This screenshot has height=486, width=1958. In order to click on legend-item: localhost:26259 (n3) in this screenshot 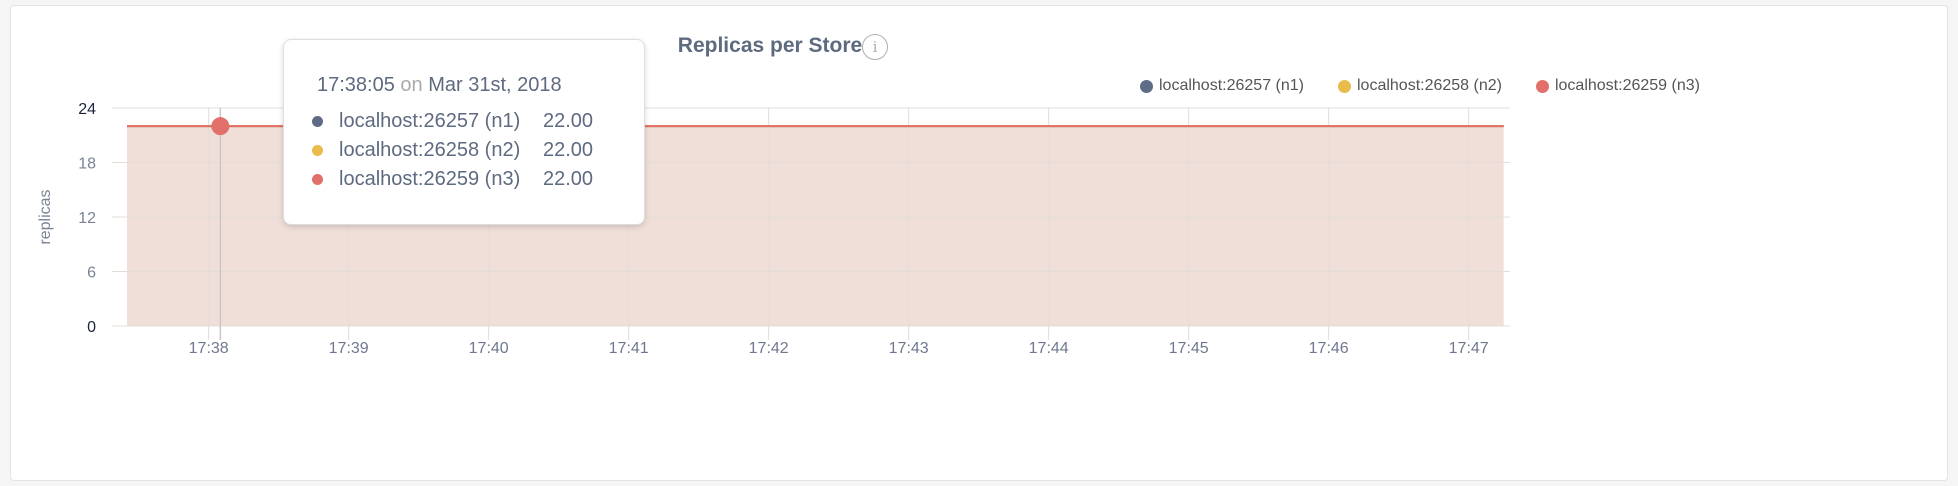, I will do `click(1617, 86)`.